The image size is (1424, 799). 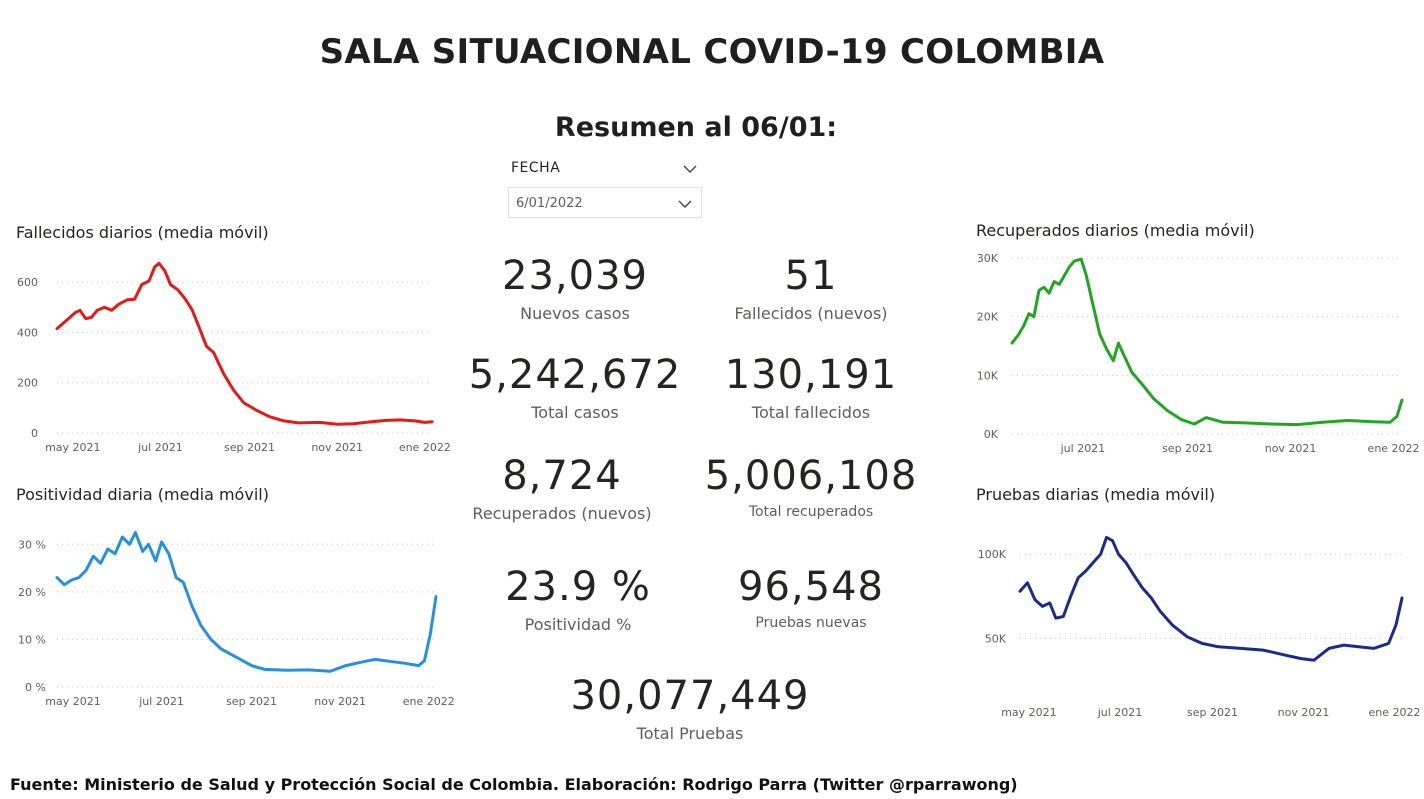 I want to click on y-tick-label: 400, so click(x=27, y=332).